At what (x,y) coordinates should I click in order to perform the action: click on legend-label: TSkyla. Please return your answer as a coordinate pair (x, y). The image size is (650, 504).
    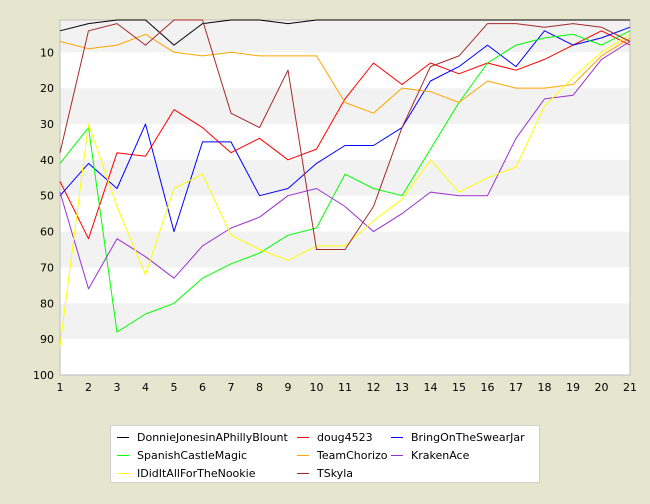
    Looking at the image, I should click on (335, 473).